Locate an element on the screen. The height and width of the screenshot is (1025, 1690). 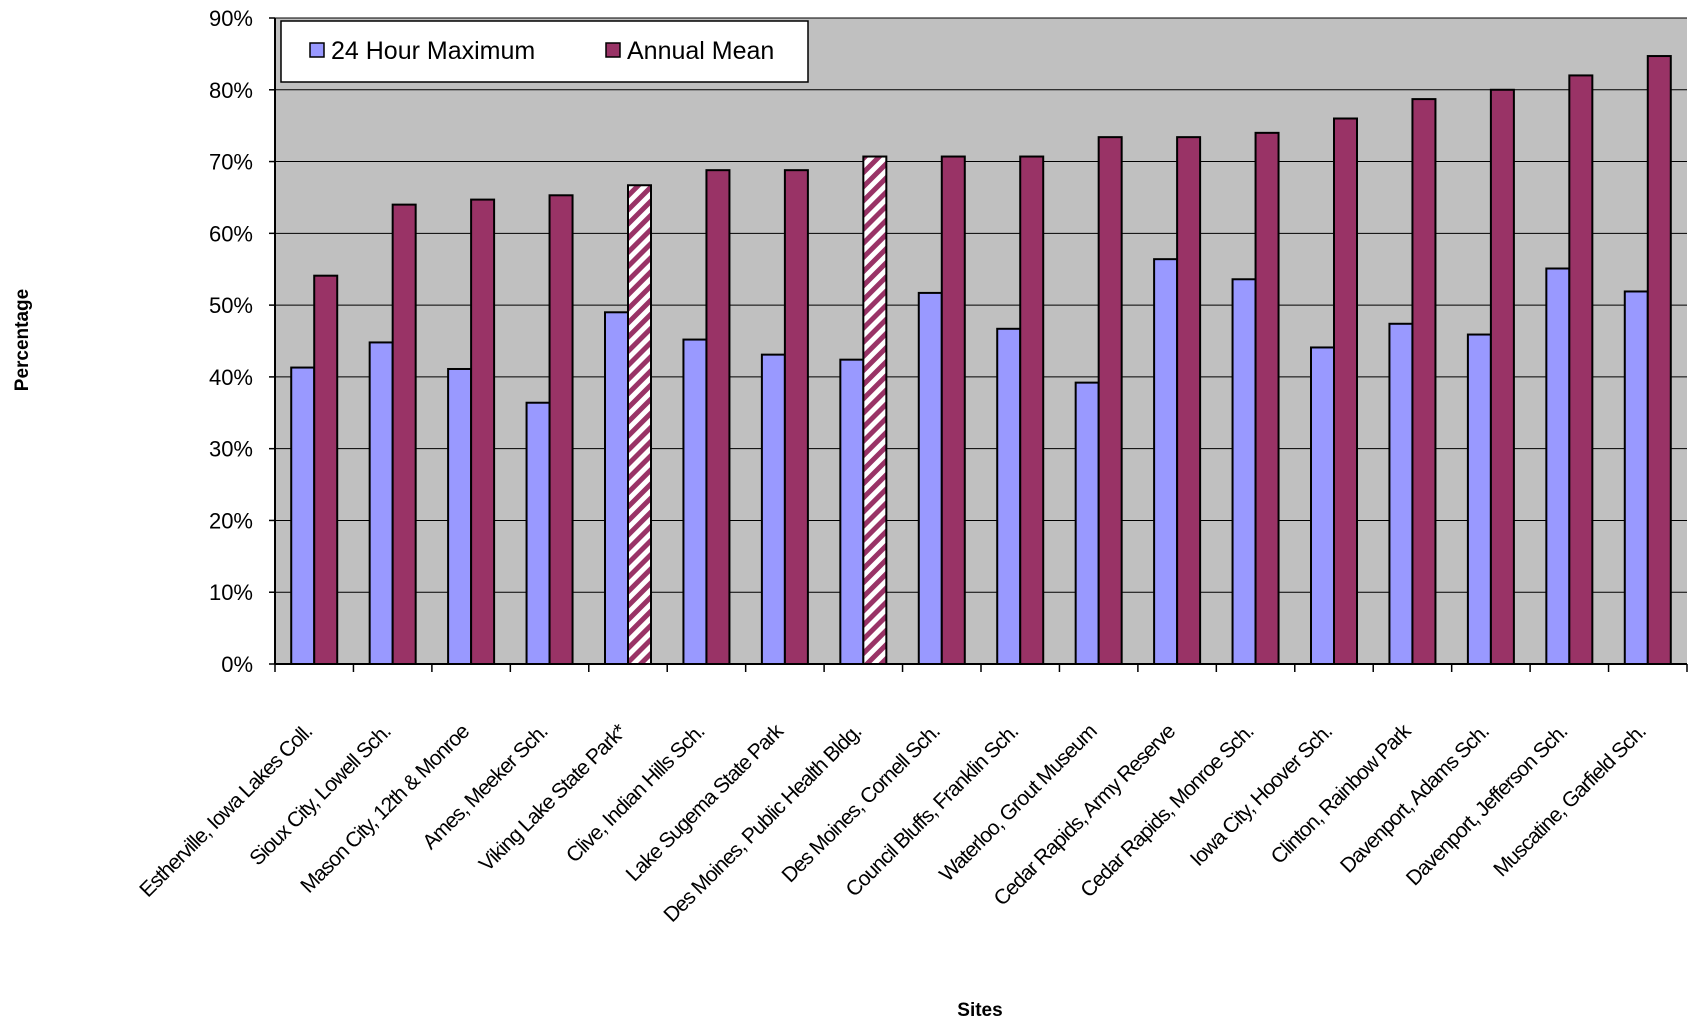
x-category-label: Davenport, Jefferson Sch. is located at coordinates (1487, 805).